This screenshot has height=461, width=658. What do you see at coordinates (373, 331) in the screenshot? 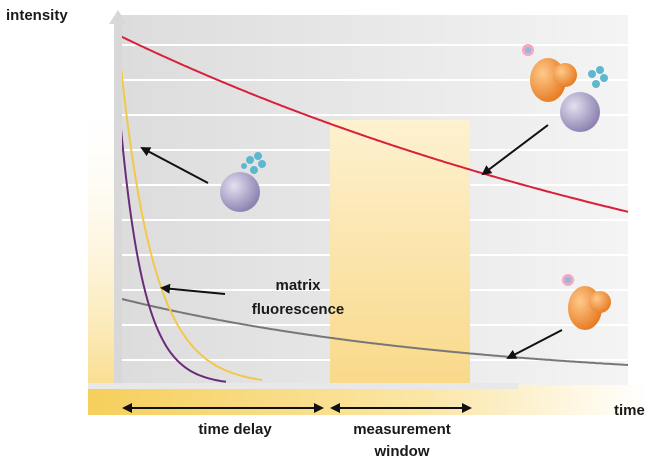
I see `matrix-curve` at bounding box center [373, 331].